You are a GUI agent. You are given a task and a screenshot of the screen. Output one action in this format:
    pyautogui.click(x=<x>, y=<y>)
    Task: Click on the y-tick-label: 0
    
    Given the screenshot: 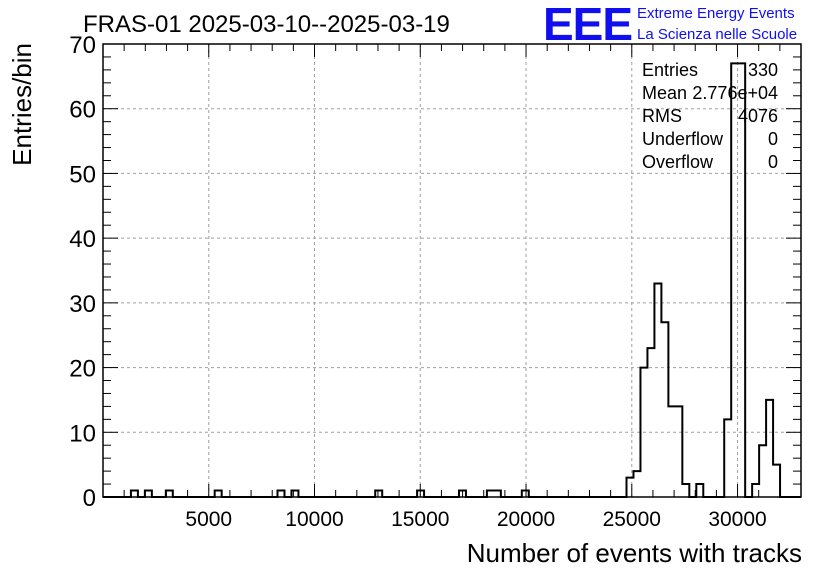 What is the action you would take?
    pyautogui.click(x=89, y=498)
    